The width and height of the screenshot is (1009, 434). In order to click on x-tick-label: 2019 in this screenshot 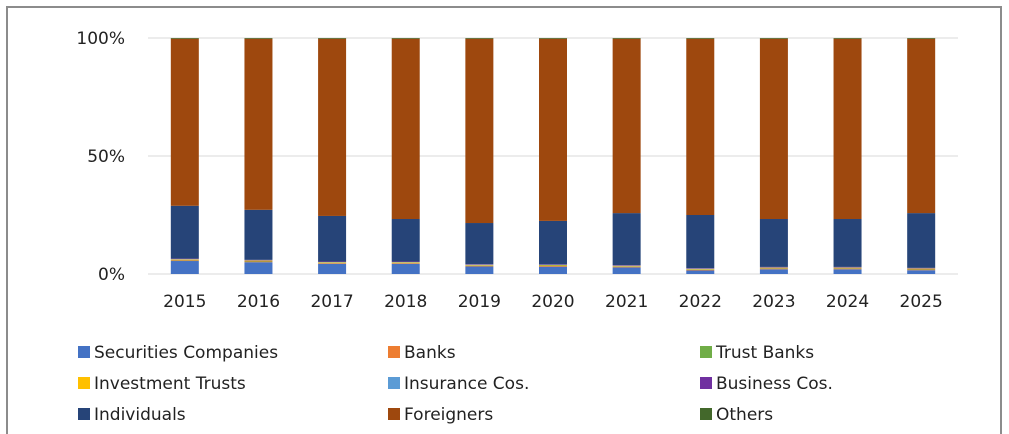, I will do `click(479, 302)`.